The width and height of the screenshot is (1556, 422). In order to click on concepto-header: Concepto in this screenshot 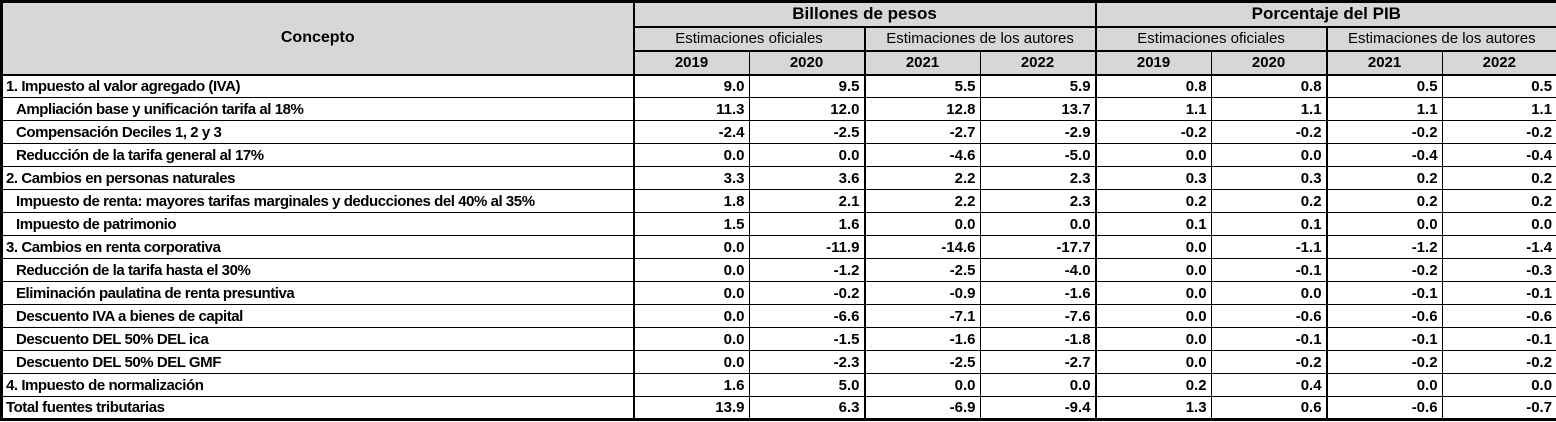, I will do `click(317, 38)`.